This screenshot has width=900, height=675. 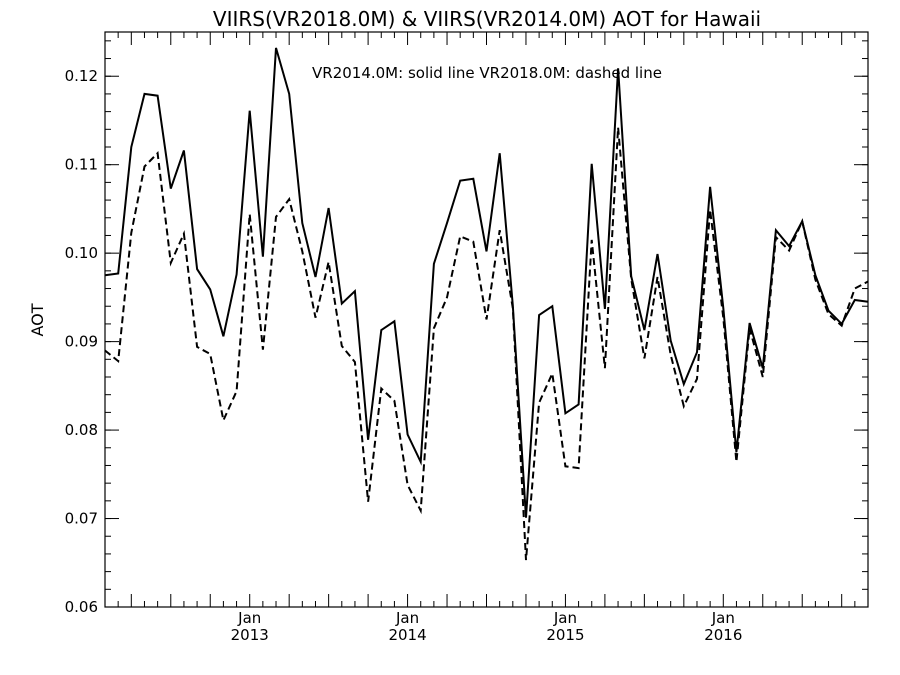 I want to click on y-tick-label: 0.12, so click(x=81, y=76).